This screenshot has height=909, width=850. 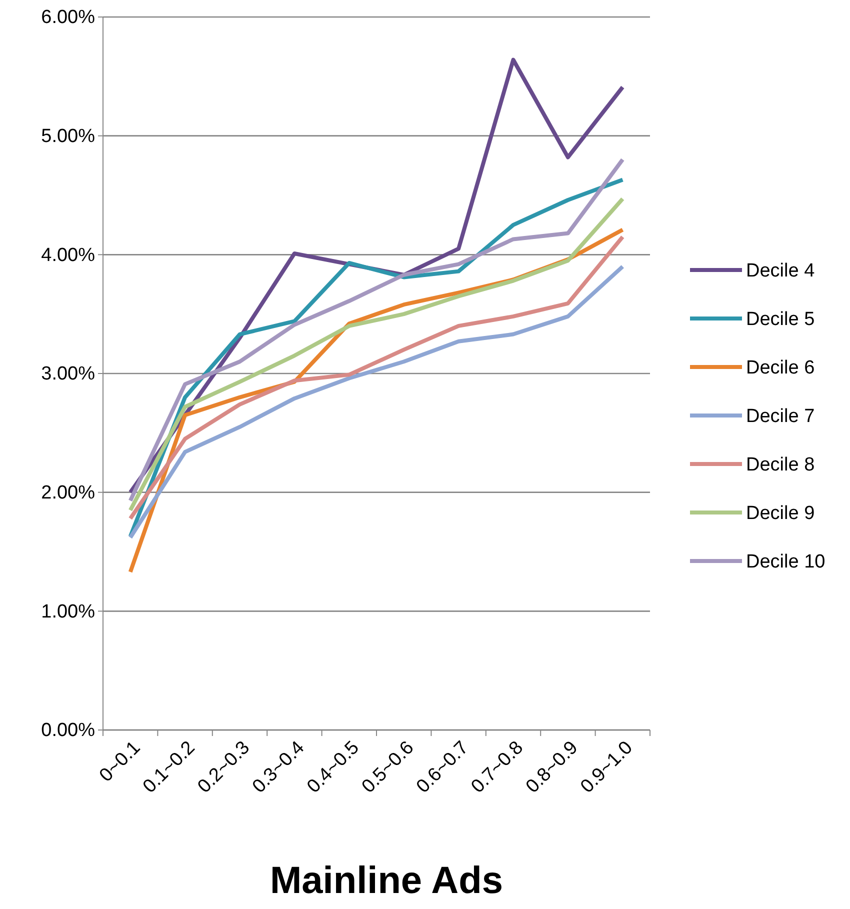 What do you see at coordinates (781, 271) in the screenshot?
I see `legend-label: Decile 4` at bounding box center [781, 271].